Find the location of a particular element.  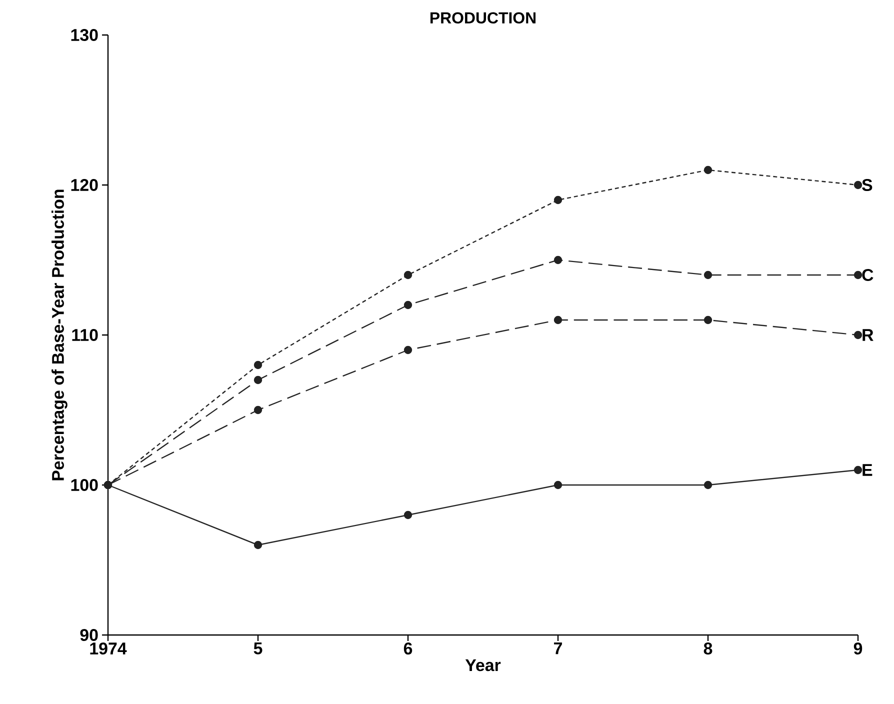

series-label: C is located at coordinates (868, 275).